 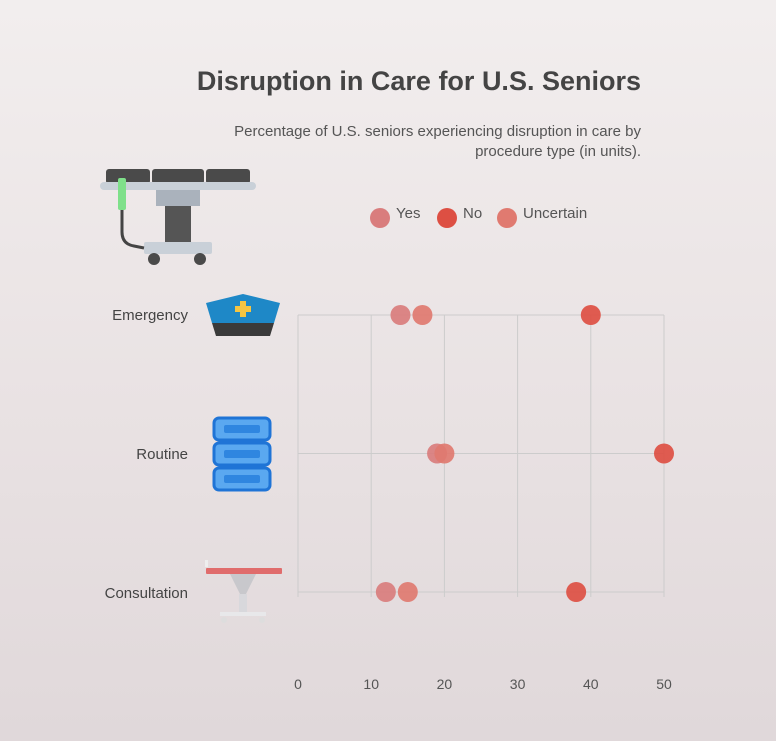 What do you see at coordinates (146, 593) in the screenshot?
I see `category-label-consultation: Consultation` at bounding box center [146, 593].